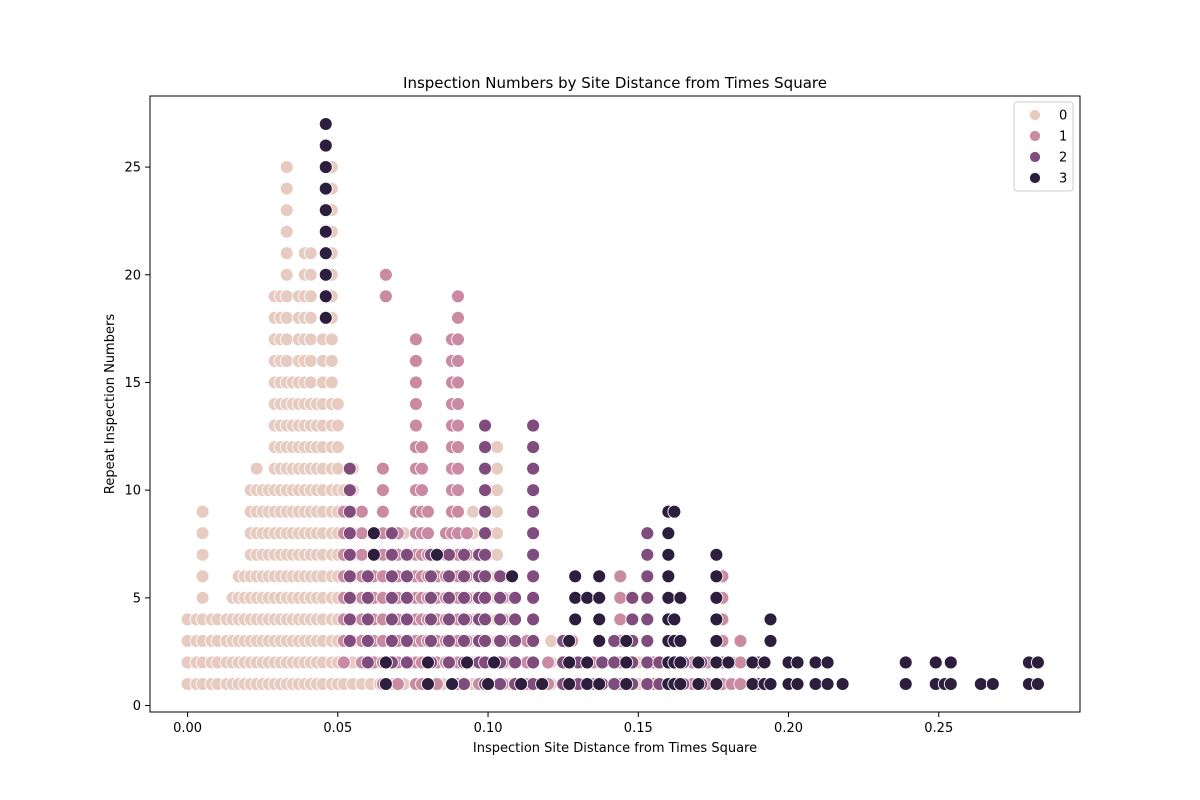  What do you see at coordinates (110, 404) in the screenshot?
I see `y-axis-label: Repeat Inspection Numbers` at bounding box center [110, 404].